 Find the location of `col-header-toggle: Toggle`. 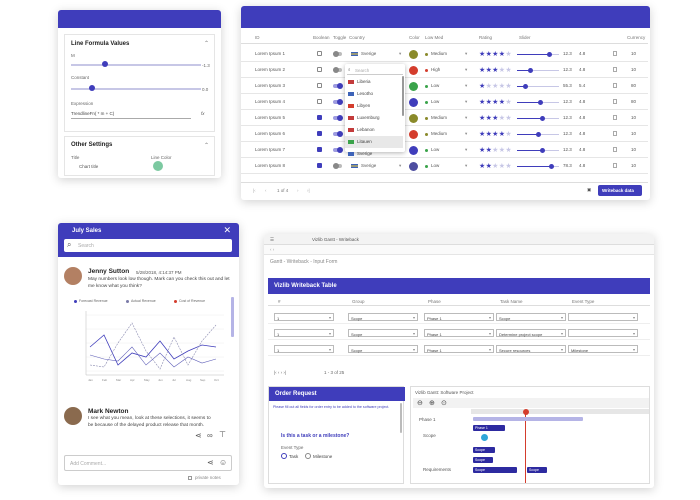

col-header-toggle: Toggle is located at coordinates (340, 37).